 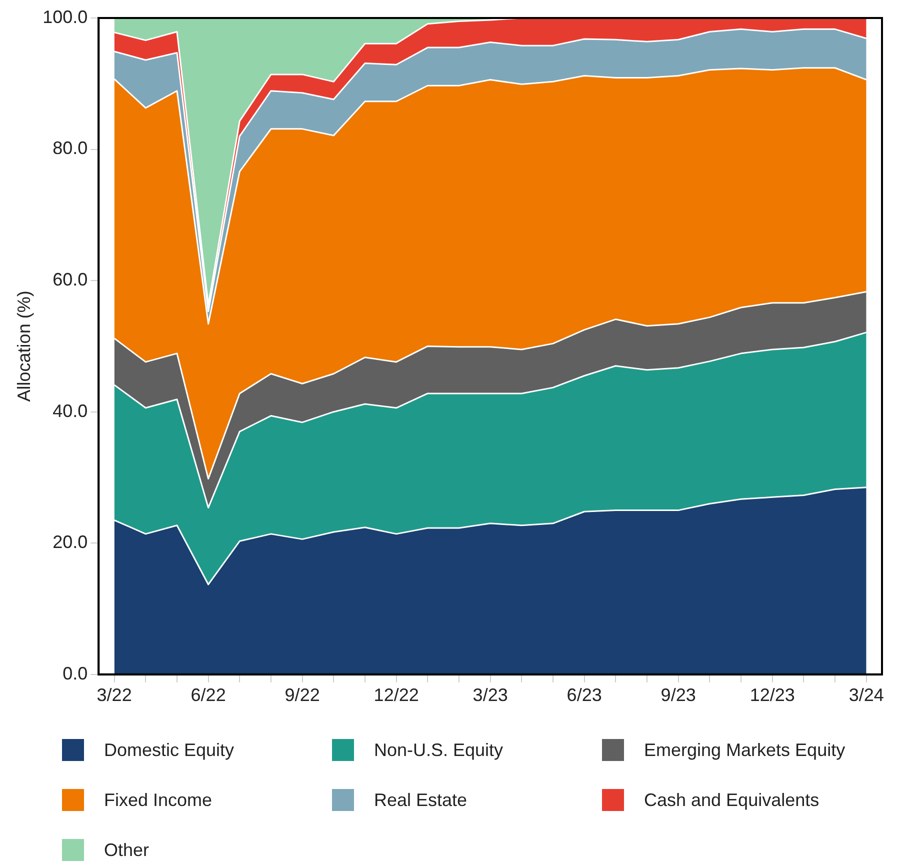 I want to click on legend-label: Domestic Equity, so click(x=169, y=750).